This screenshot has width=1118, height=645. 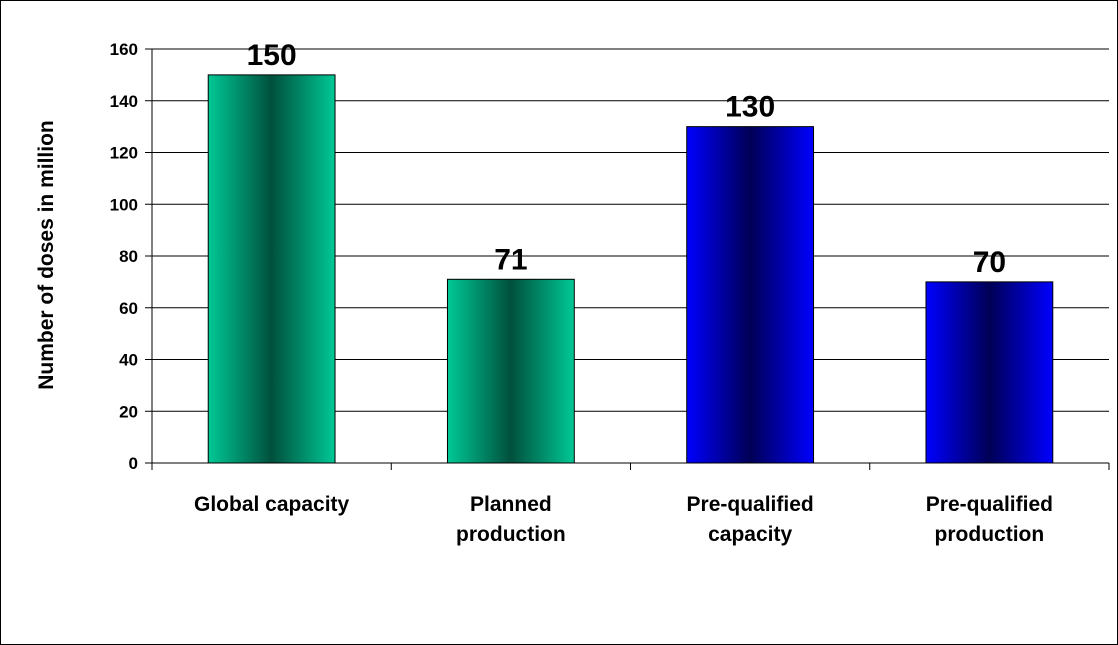 I want to click on y-tick-label: 40, so click(x=128, y=360).